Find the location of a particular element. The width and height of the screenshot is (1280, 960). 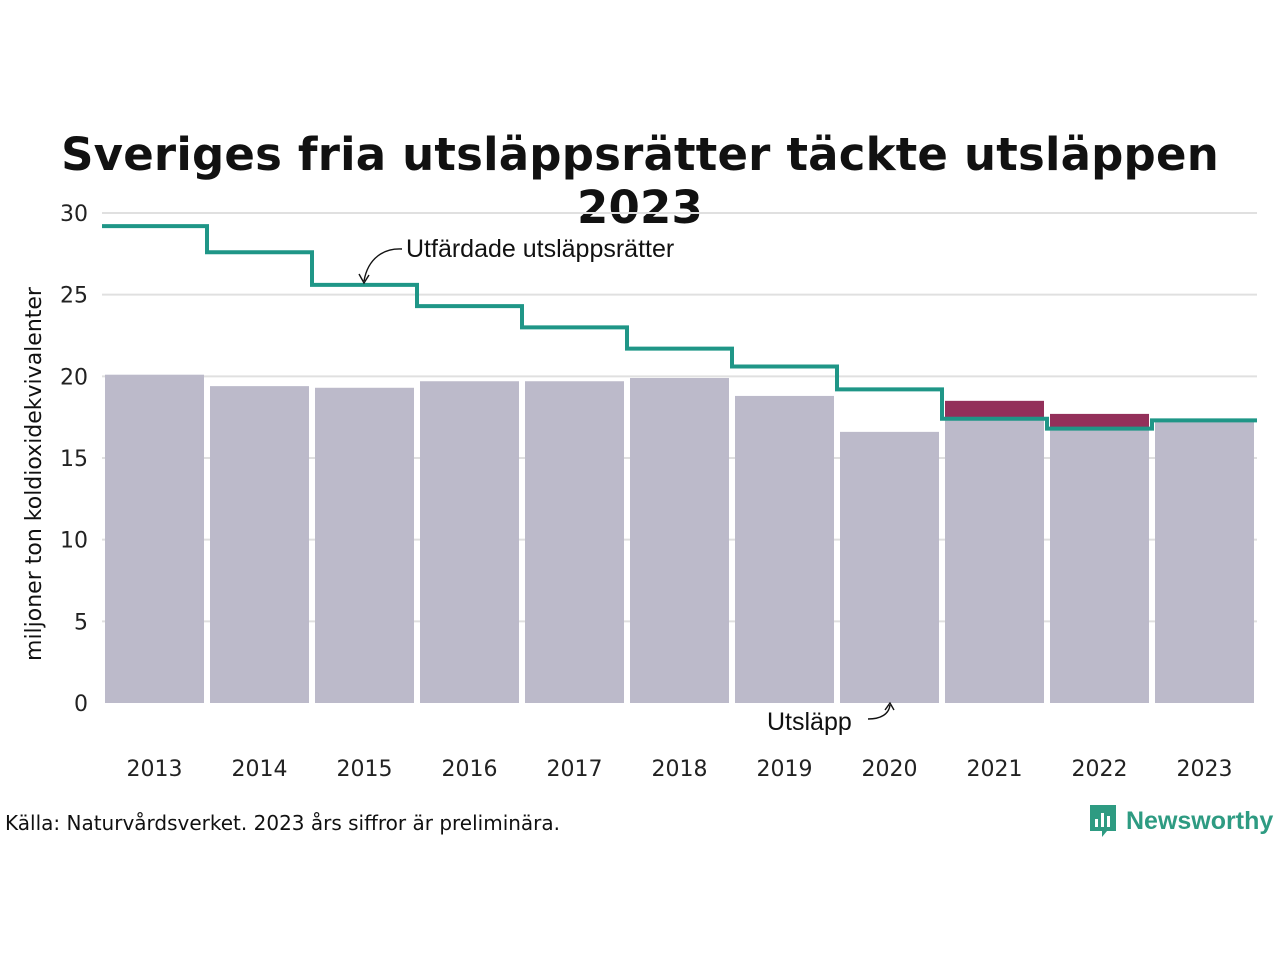

x-tick-label-2020: 2020 is located at coordinates (890, 769).